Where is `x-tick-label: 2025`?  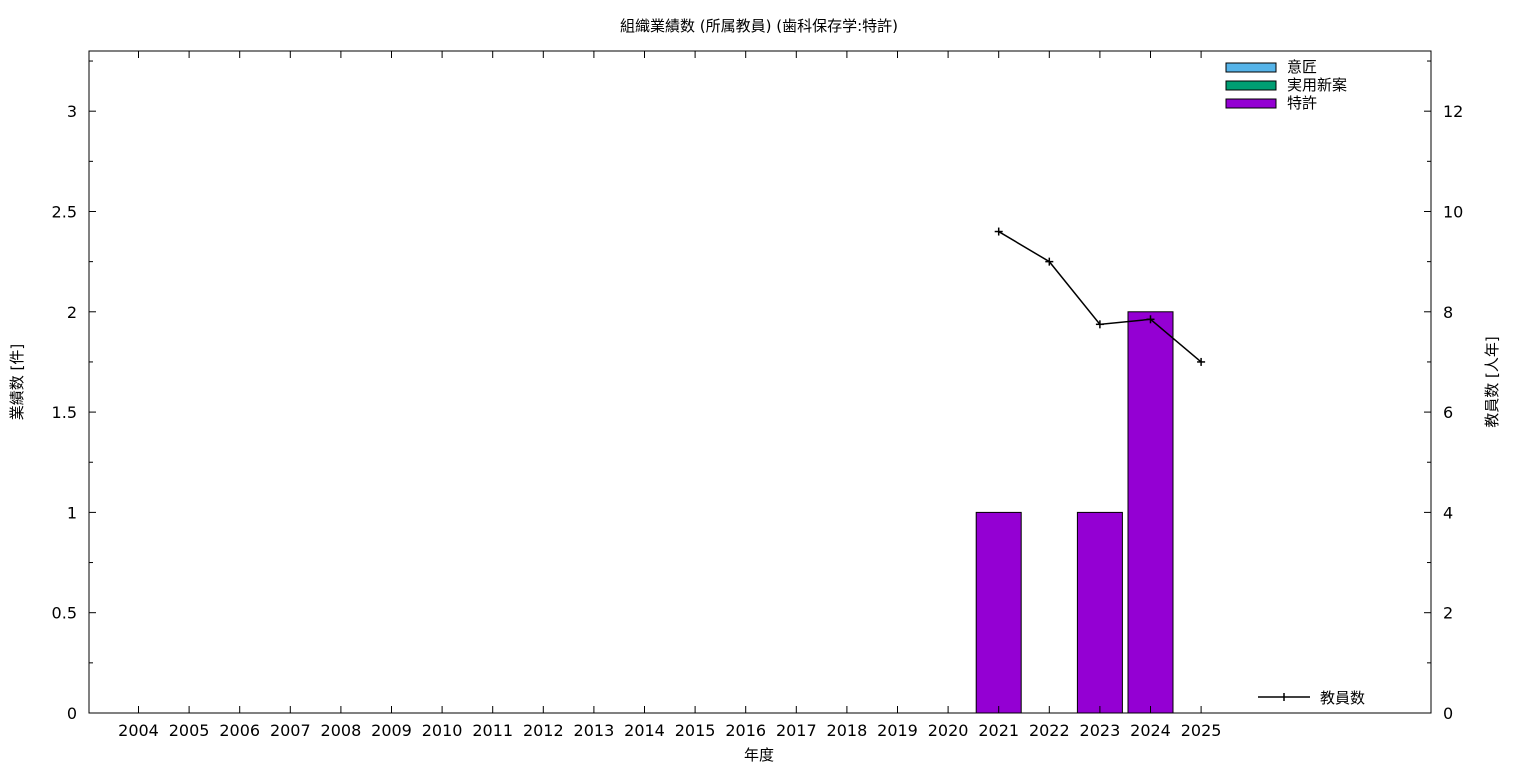
x-tick-label: 2025 is located at coordinates (1201, 730).